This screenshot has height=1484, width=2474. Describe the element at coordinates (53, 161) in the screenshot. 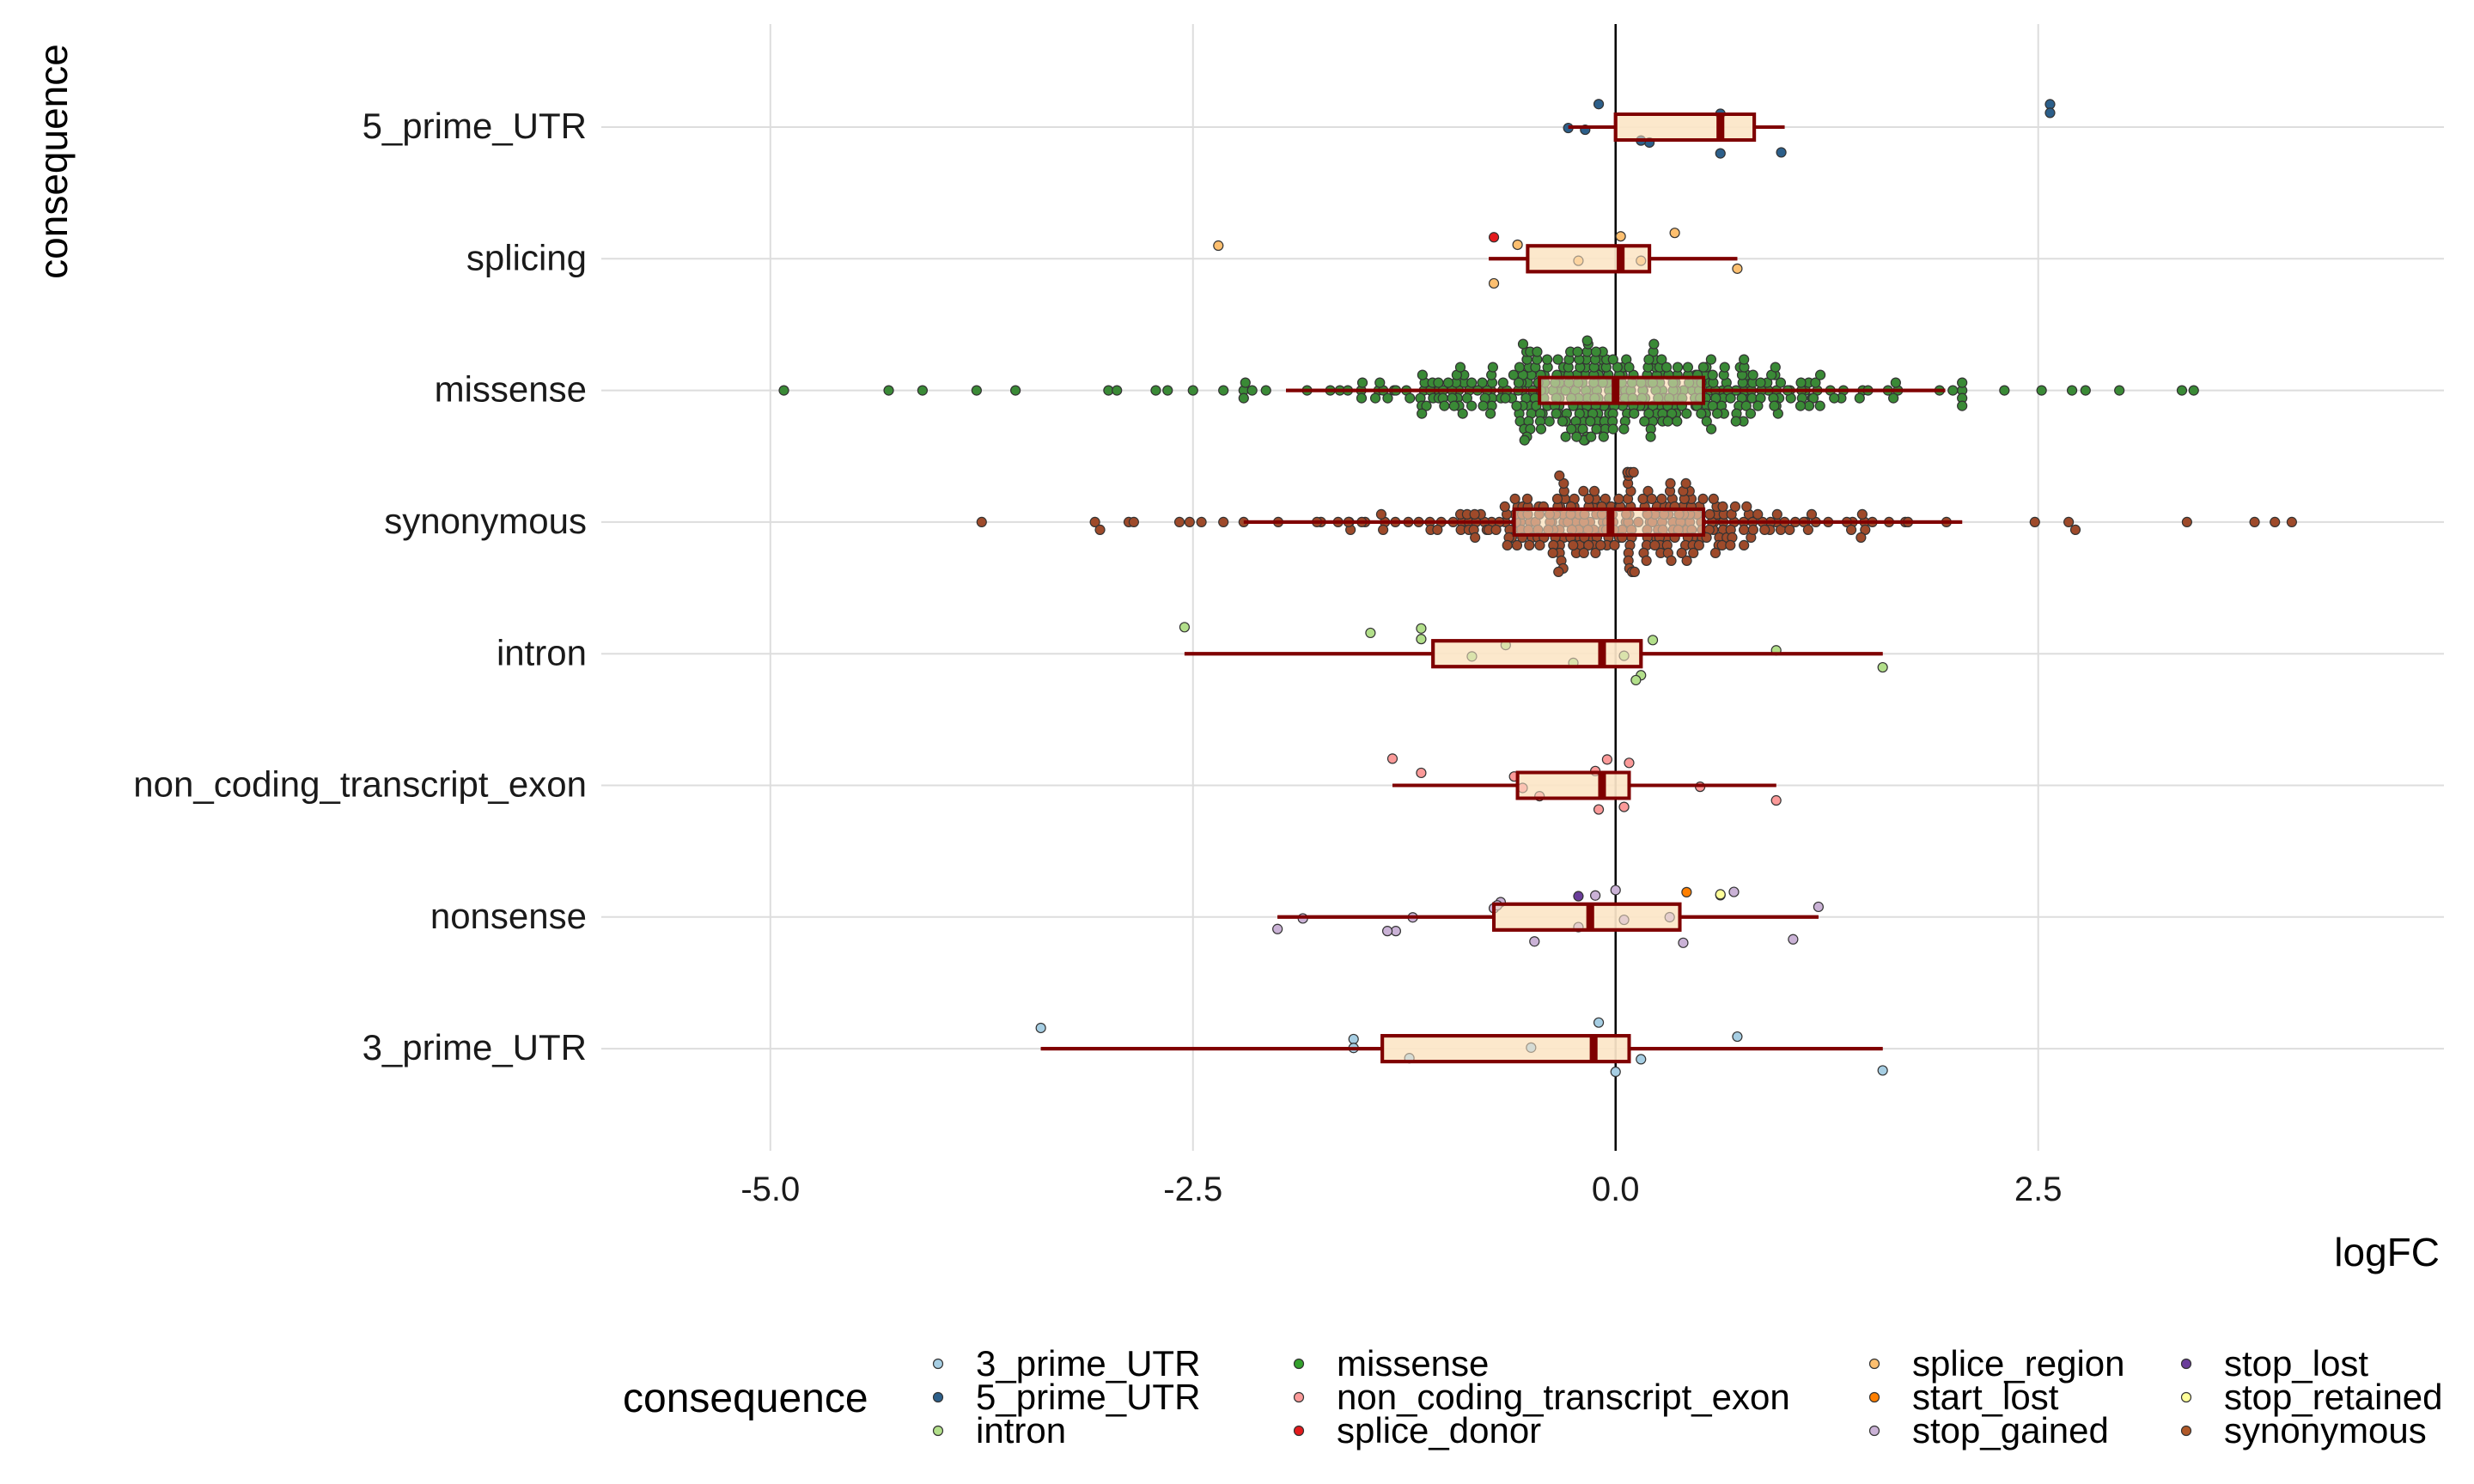

I see `y-axis-title: consequence` at that location.